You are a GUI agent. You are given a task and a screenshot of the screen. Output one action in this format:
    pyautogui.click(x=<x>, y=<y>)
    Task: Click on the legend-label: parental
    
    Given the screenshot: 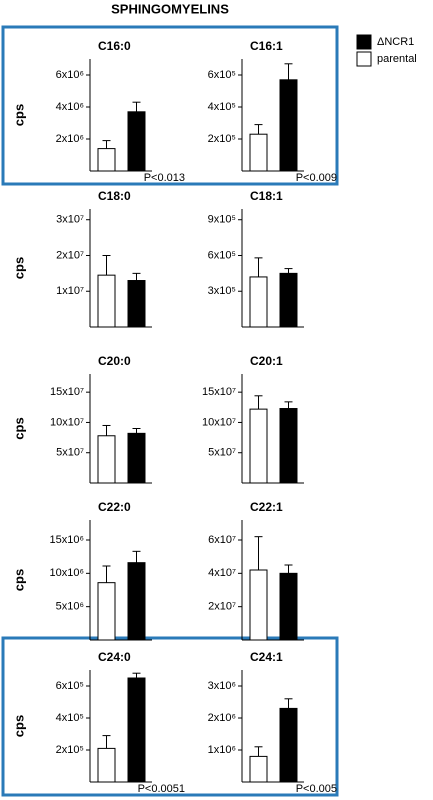 What is the action you would take?
    pyautogui.click(x=397, y=59)
    